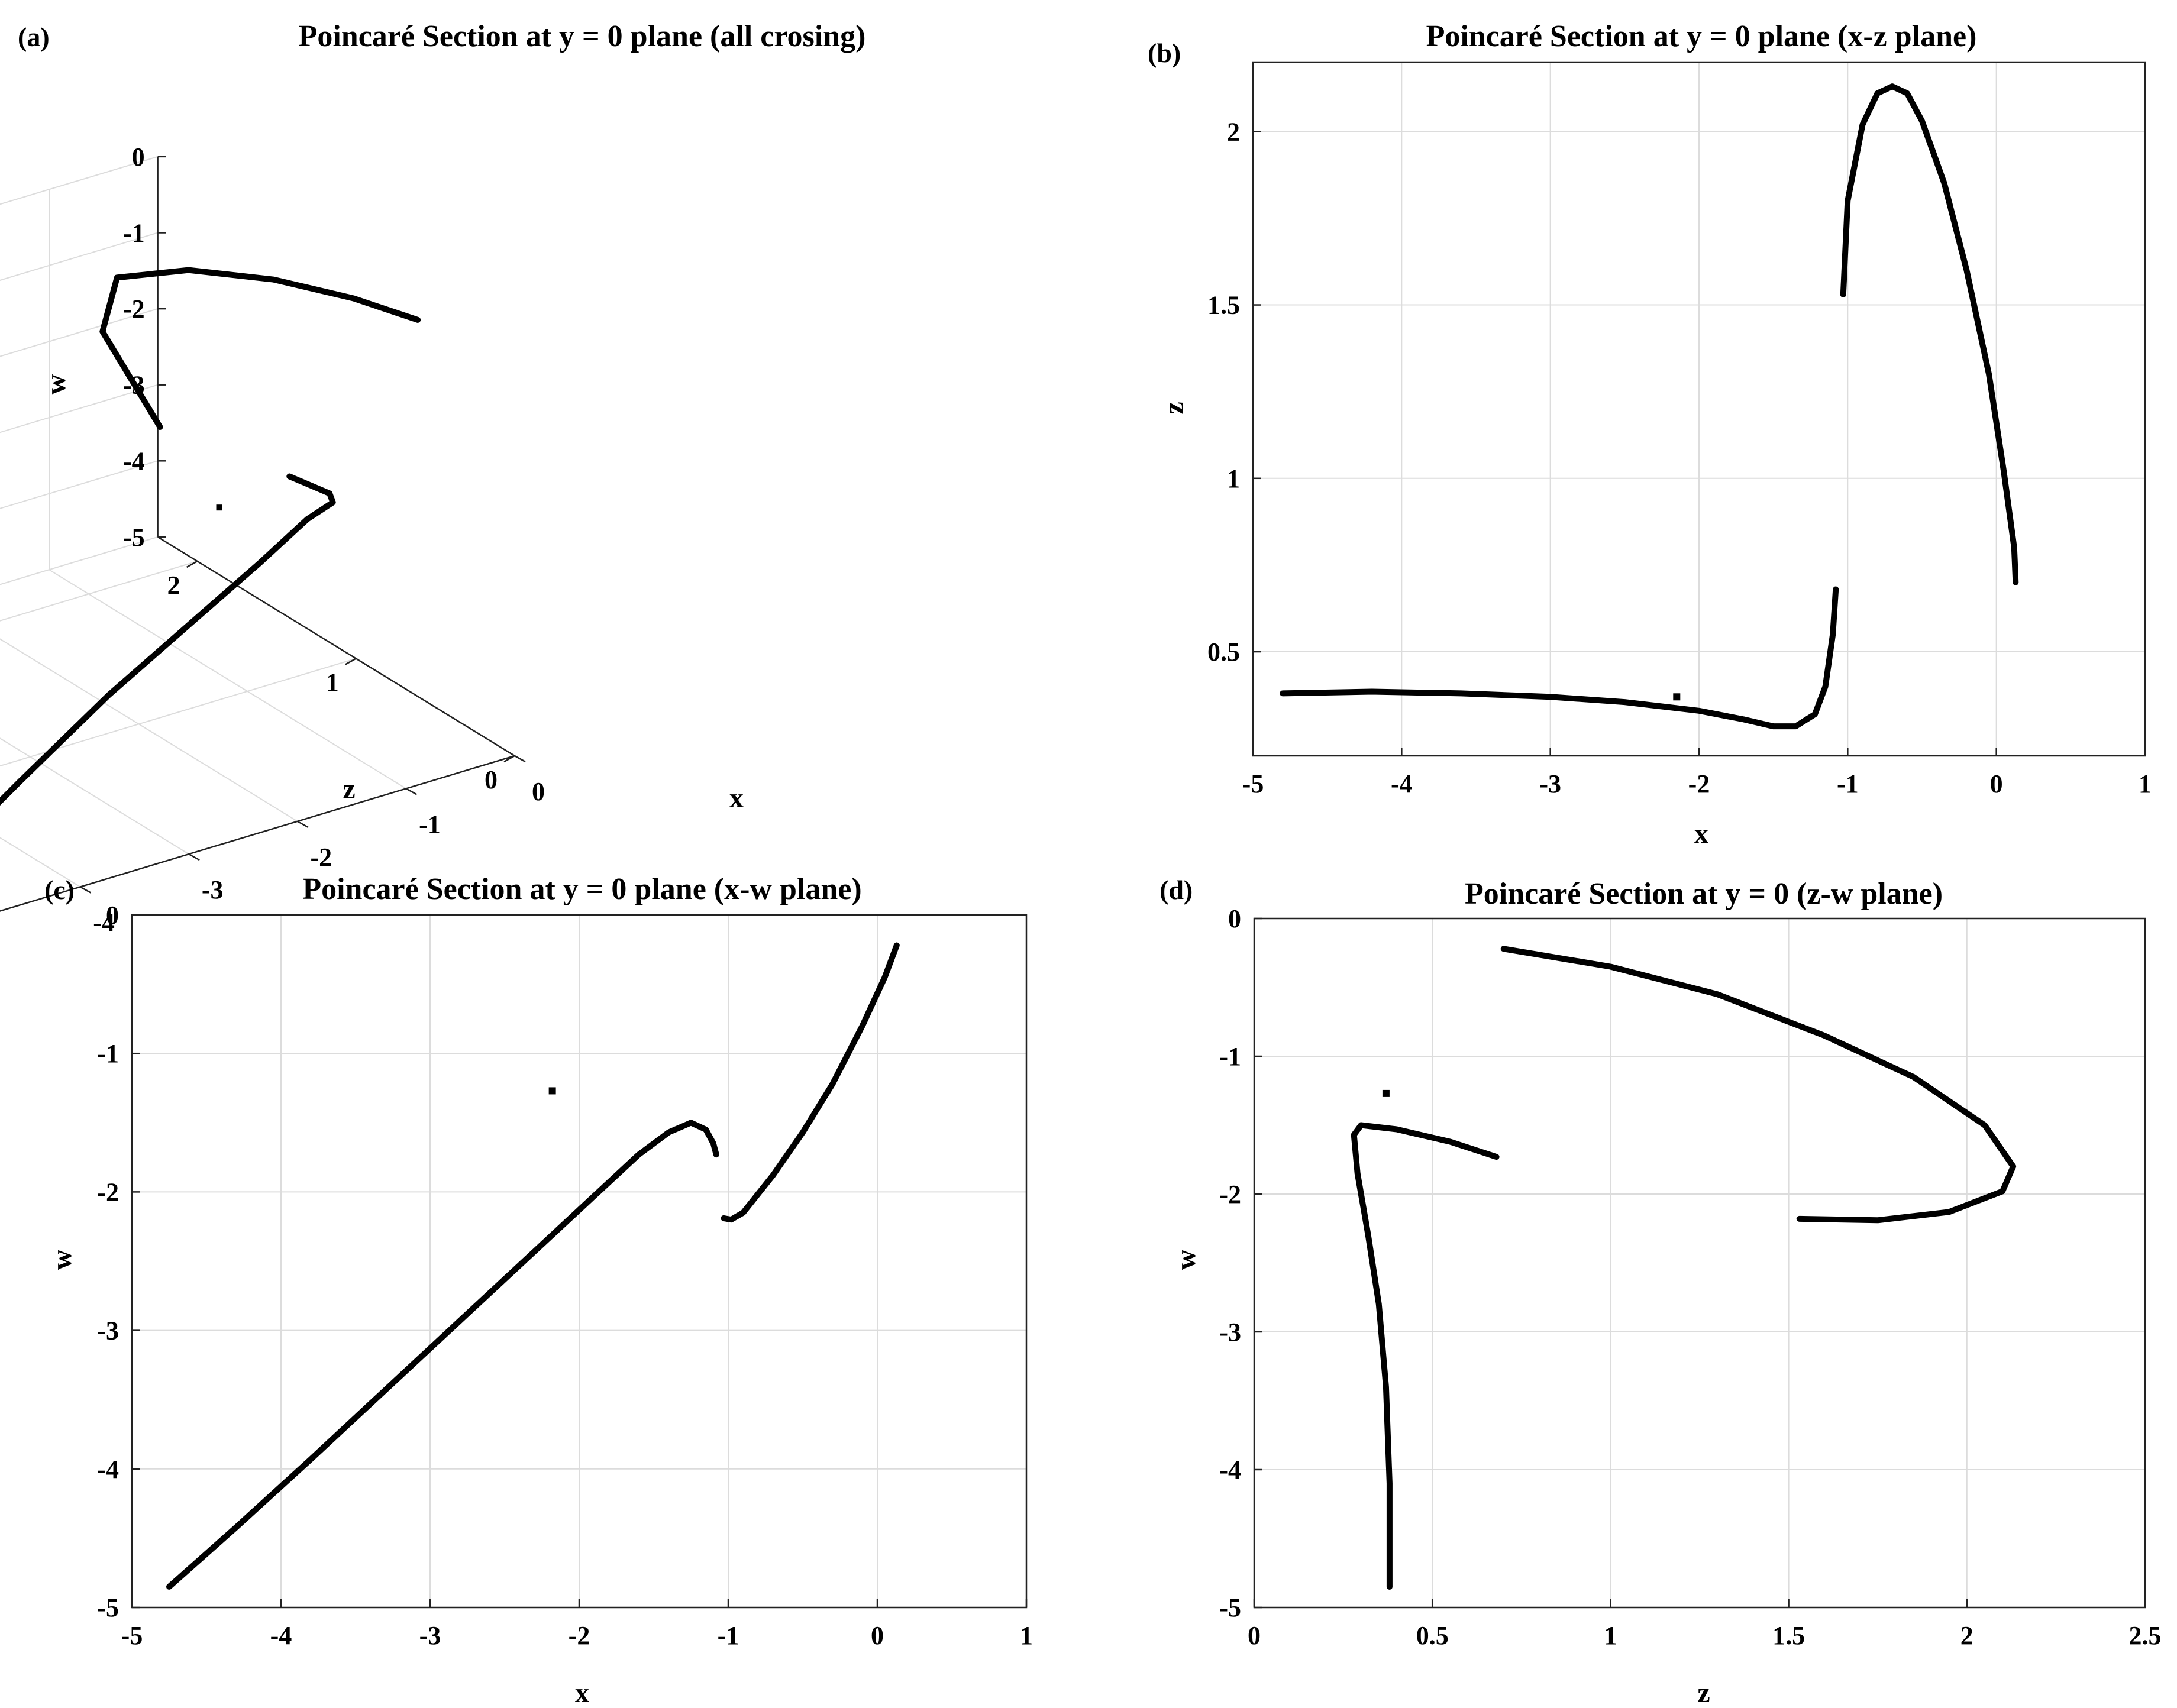 This screenshot has width=2177, height=1708. I want to click on c-xtick-label-5: 0, so click(877, 1636).